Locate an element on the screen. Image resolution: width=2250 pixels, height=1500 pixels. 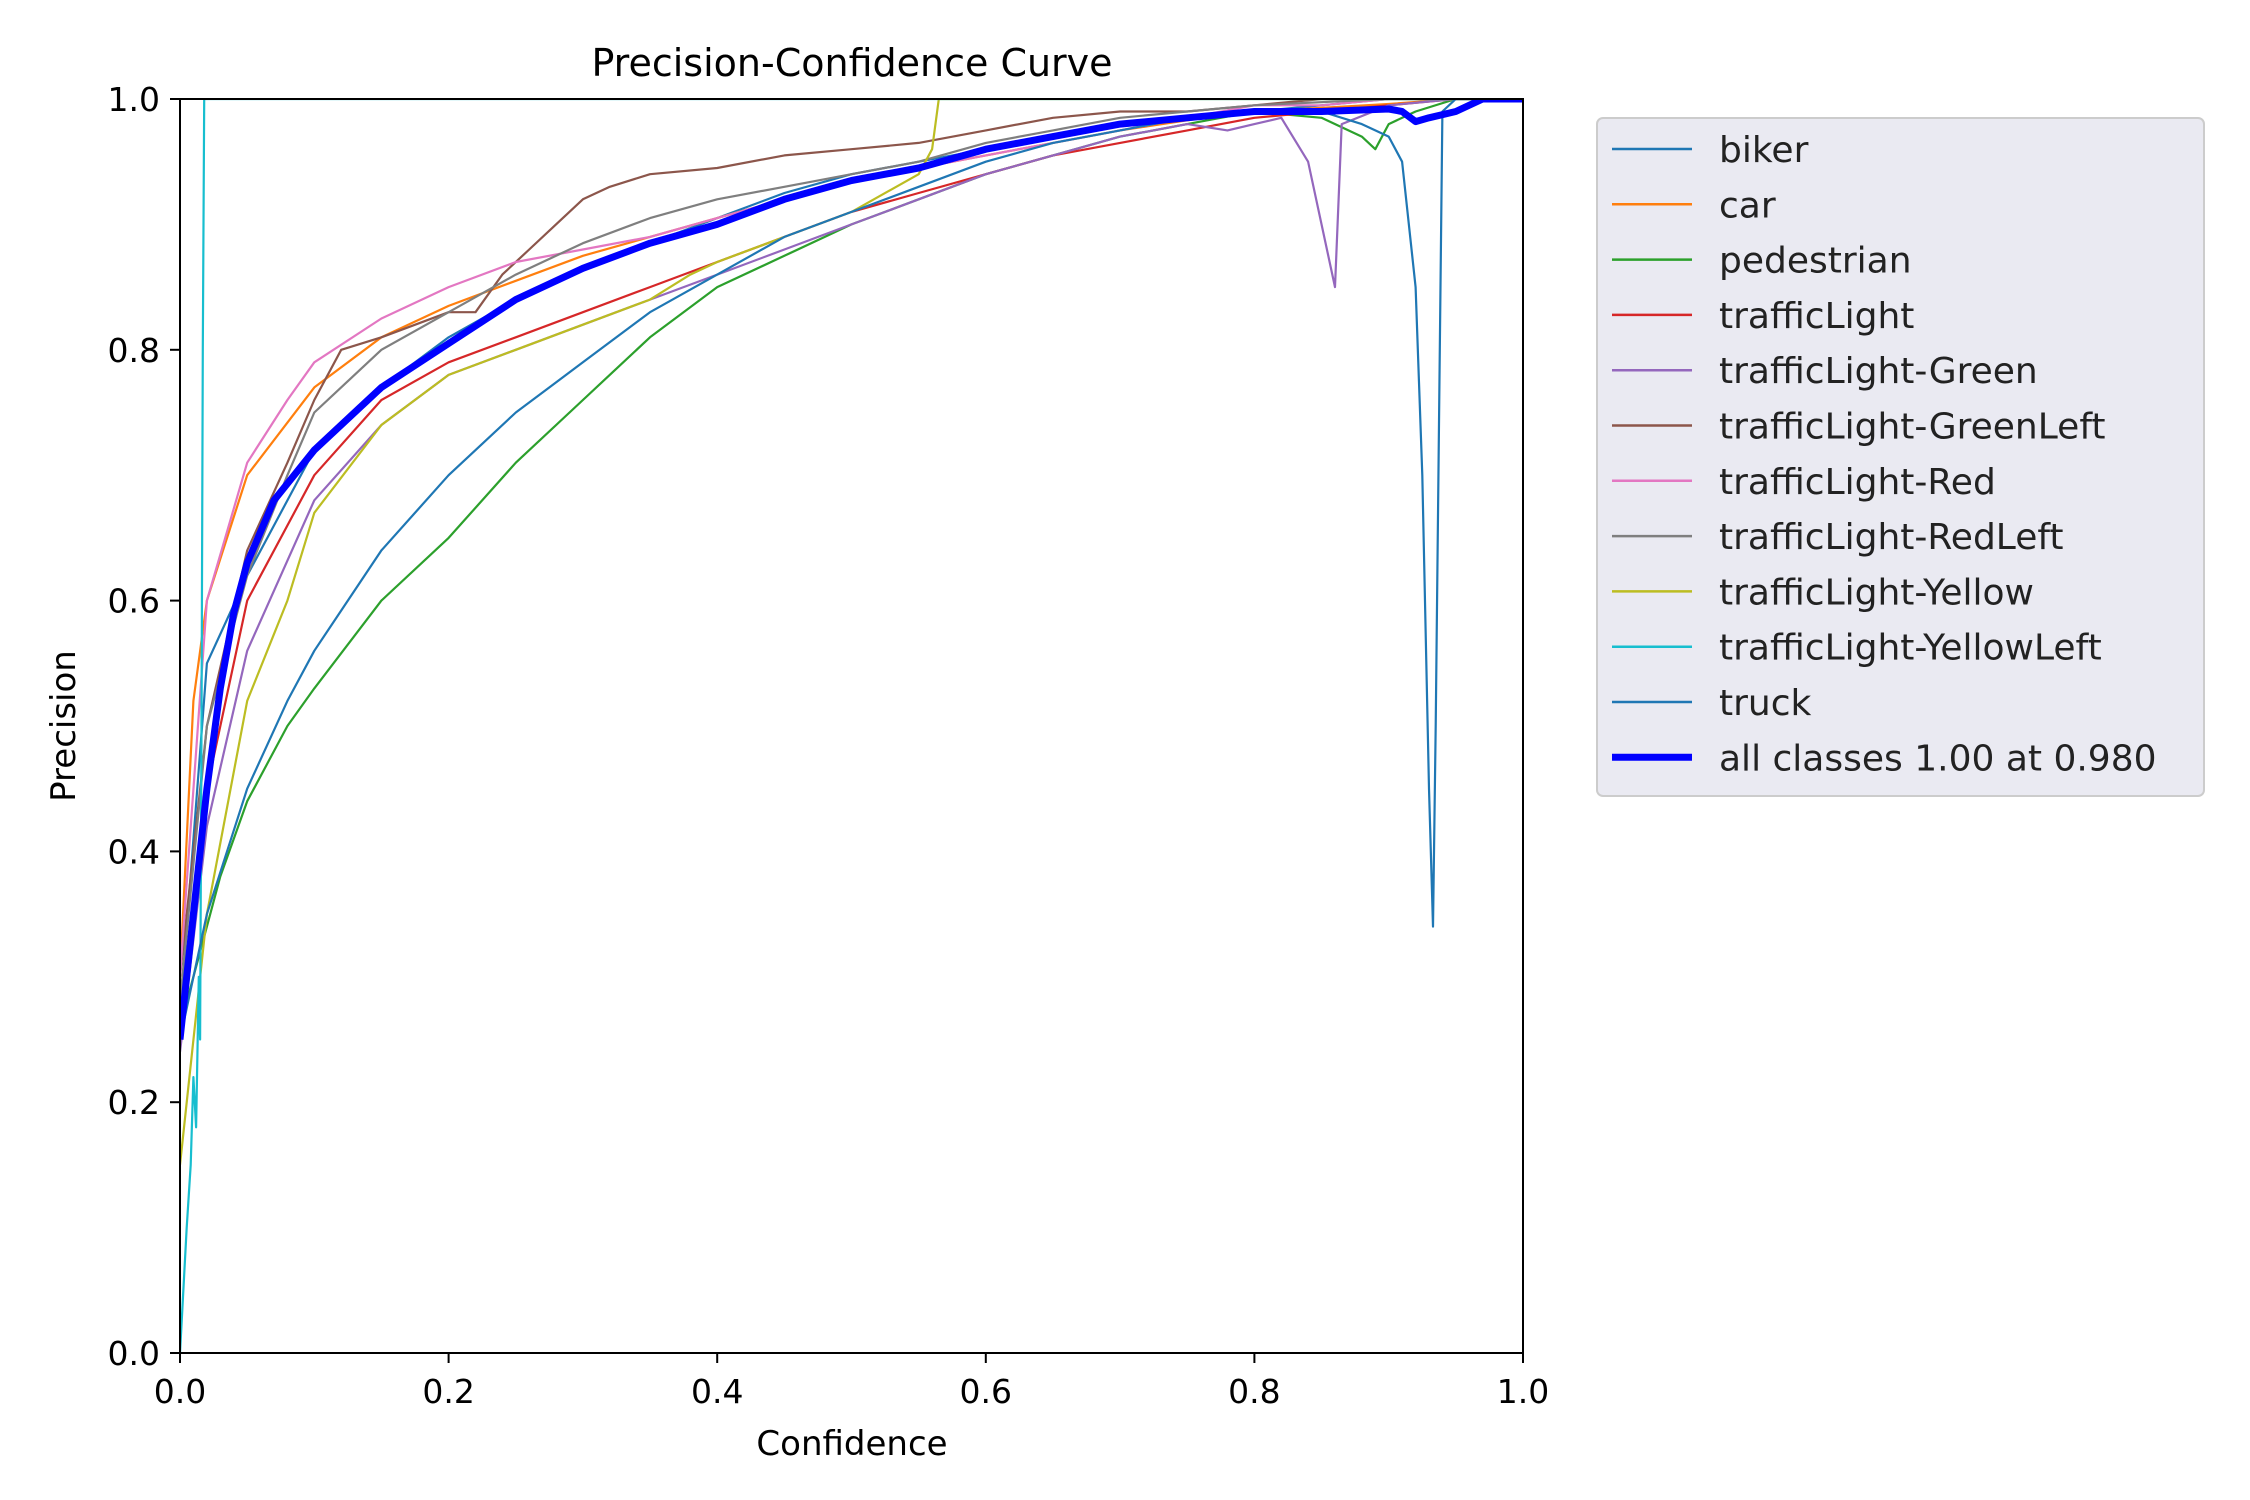
legend-label-5: trafficLight-GreenLeft is located at coordinates (1912, 427).